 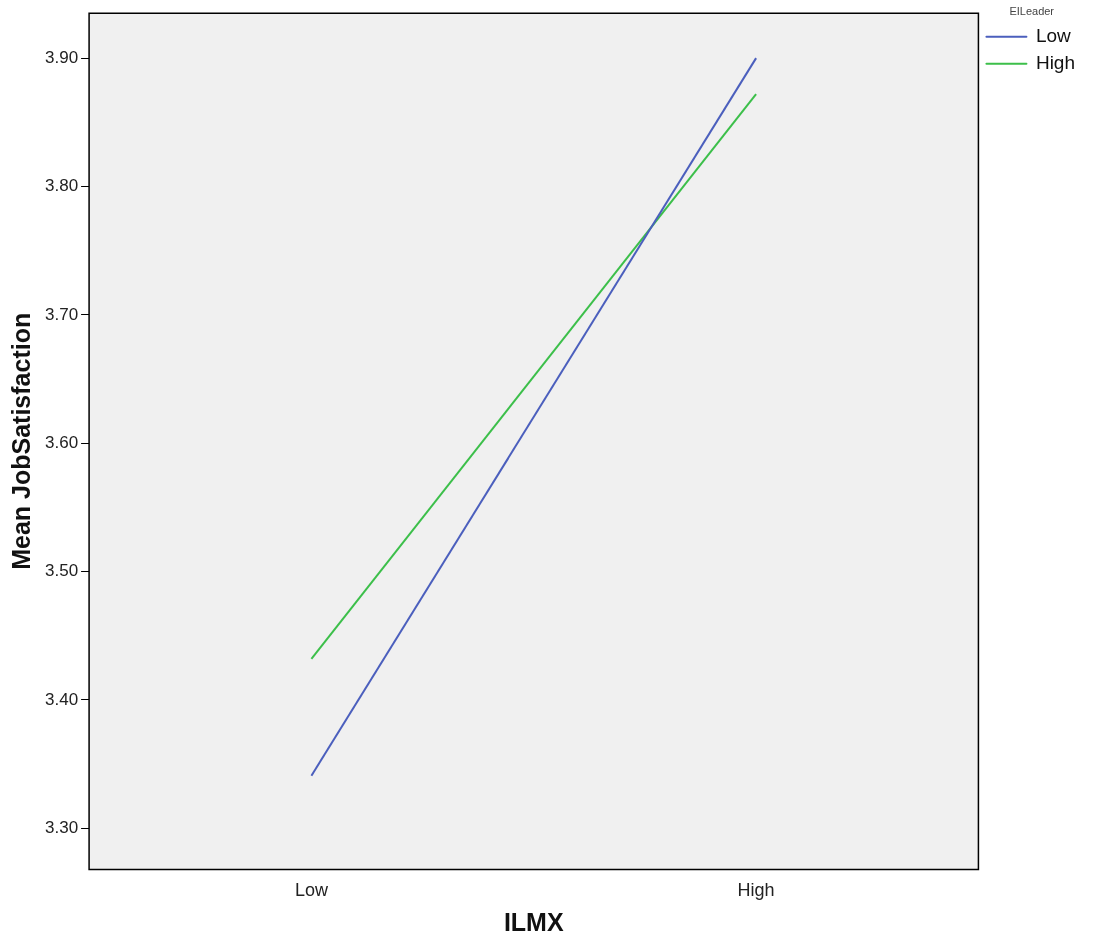 I want to click on y-axis-title: Mean JobSatisfaction, so click(x=20, y=441).